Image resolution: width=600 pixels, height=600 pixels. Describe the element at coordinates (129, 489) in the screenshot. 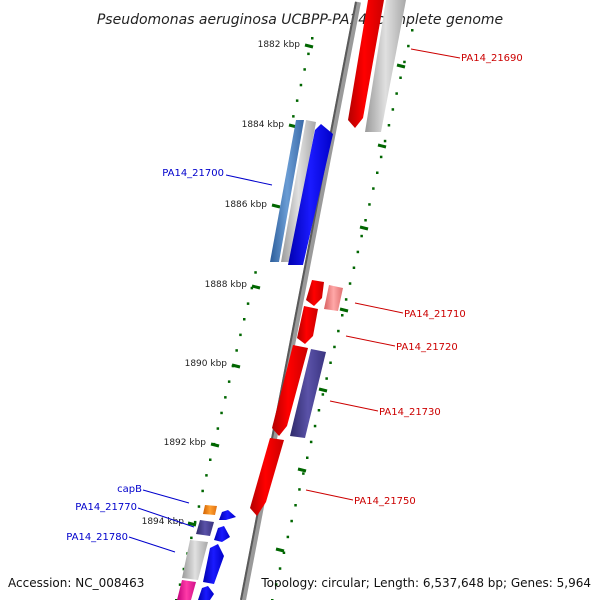

I see `gene-label-capb: capB` at that location.